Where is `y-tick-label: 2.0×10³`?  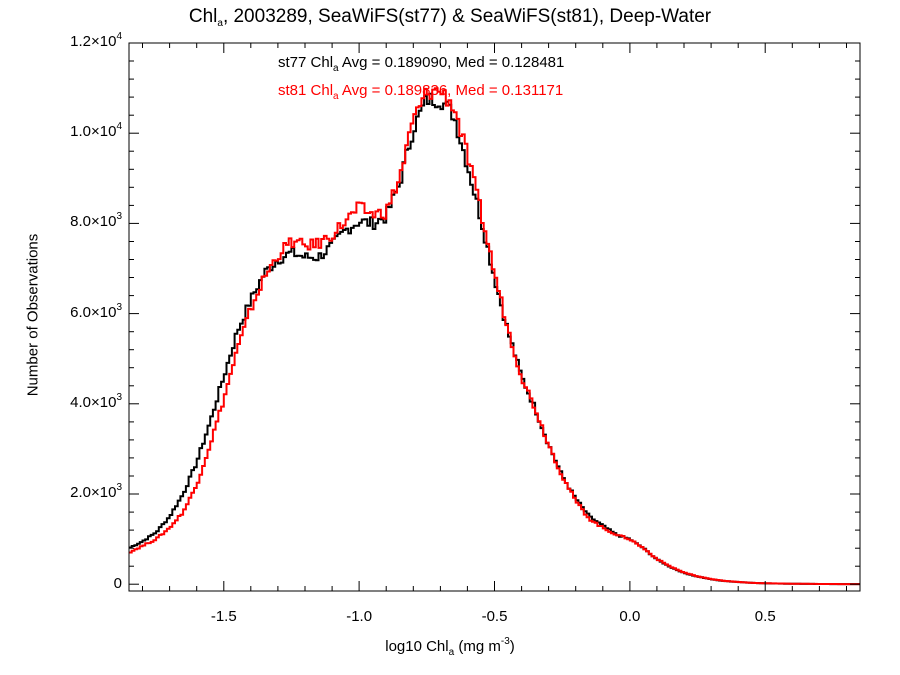
y-tick-label: 2.0×10³ is located at coordinates (96, 491).